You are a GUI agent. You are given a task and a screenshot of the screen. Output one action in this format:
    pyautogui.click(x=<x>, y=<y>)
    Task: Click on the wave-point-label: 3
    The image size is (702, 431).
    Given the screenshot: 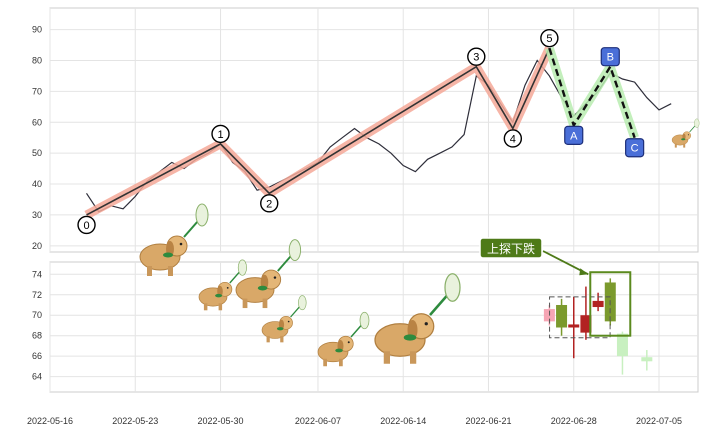 What is the action you would take?
    pyautogui.click(x=476, y=58)
    